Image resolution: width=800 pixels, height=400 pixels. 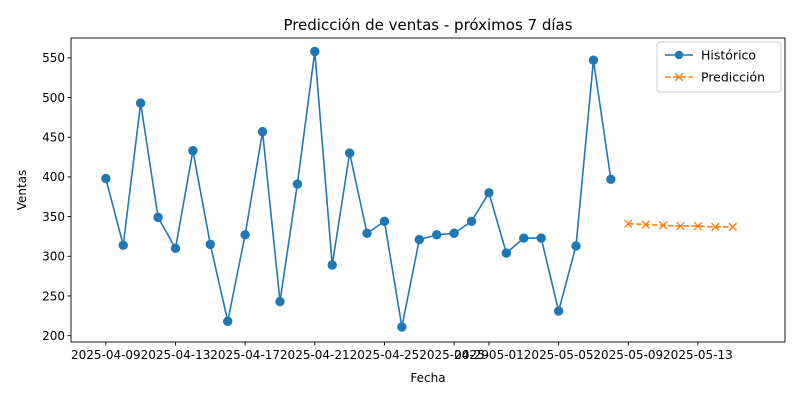 I want to click on y-axis-title: Ventas, so click(x=22, y=190).